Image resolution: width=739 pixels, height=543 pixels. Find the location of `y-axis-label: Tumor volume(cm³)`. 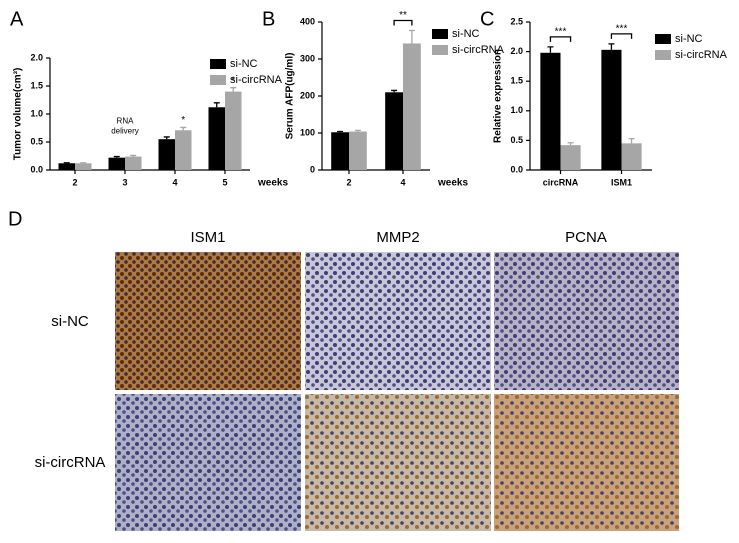

y-axis-label: Tumor volume(cm³) is located at coordinates (18, 114).